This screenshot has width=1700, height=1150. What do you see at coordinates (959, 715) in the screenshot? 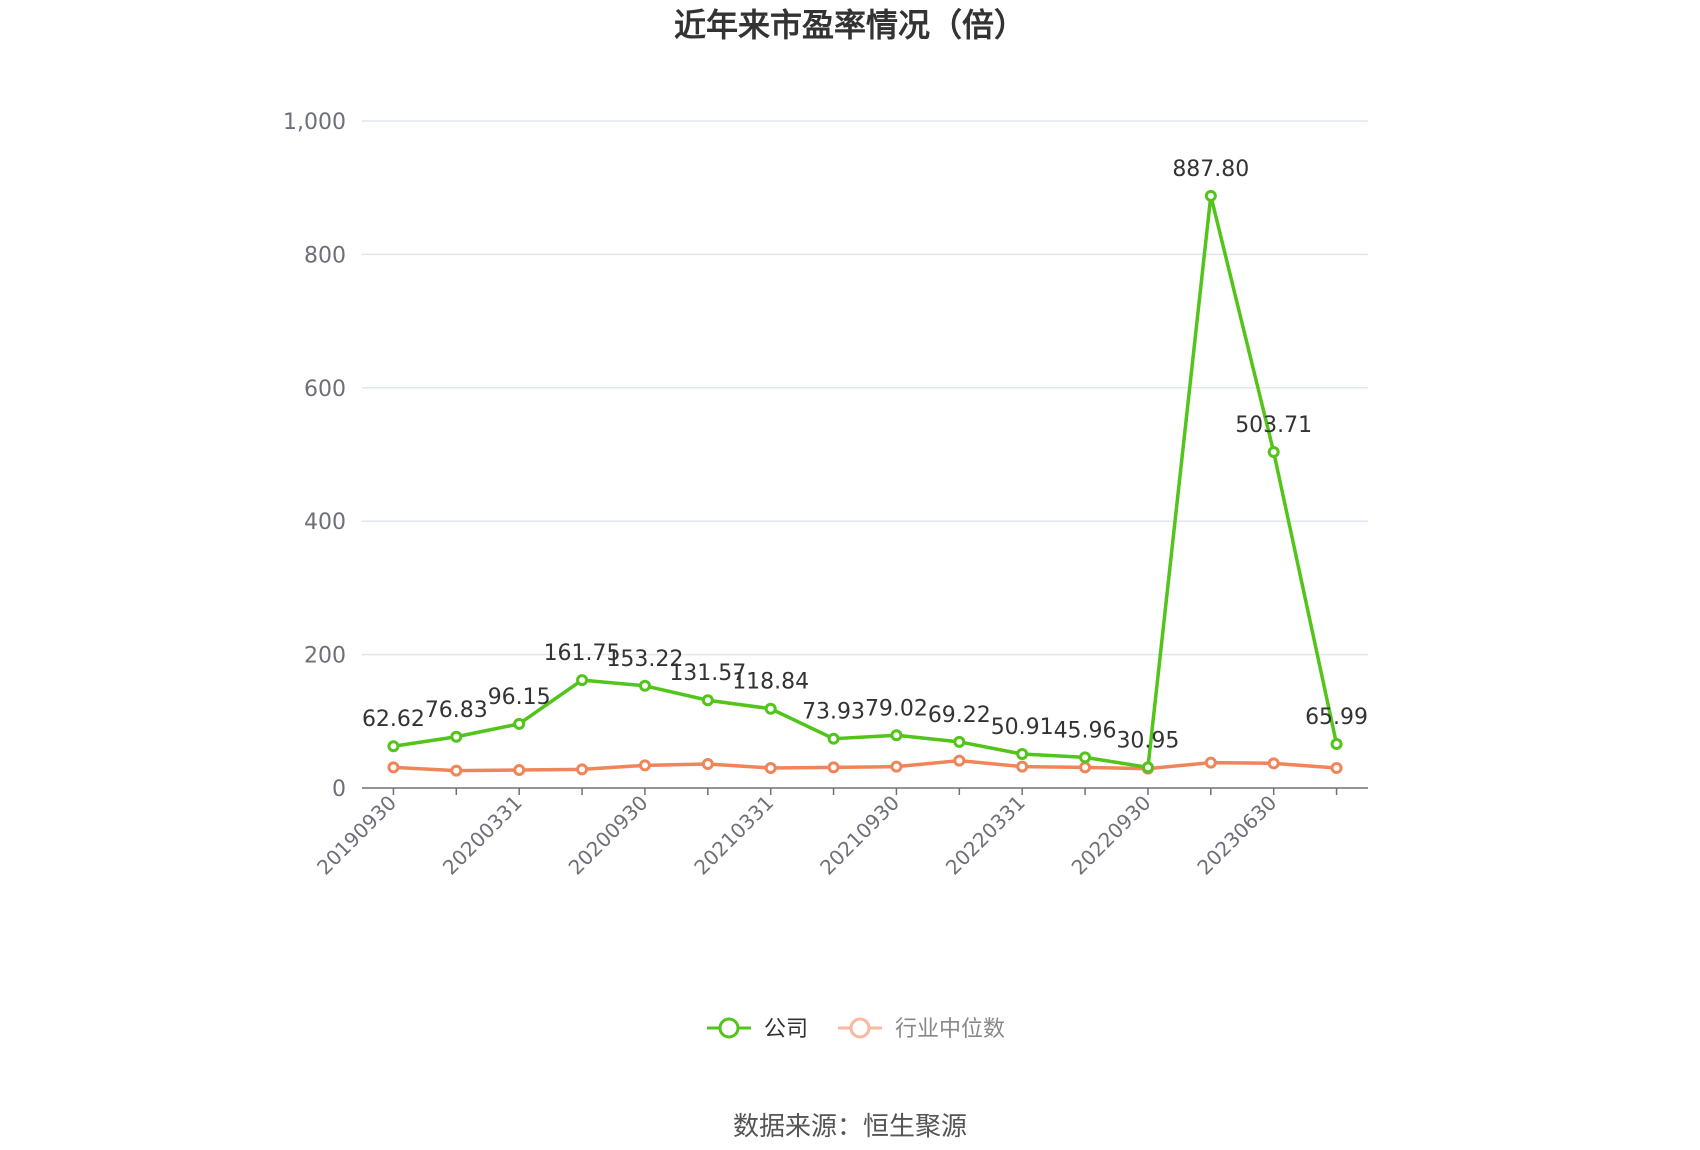
I see `data-label: 69.22` at bounding box center [959, 715].